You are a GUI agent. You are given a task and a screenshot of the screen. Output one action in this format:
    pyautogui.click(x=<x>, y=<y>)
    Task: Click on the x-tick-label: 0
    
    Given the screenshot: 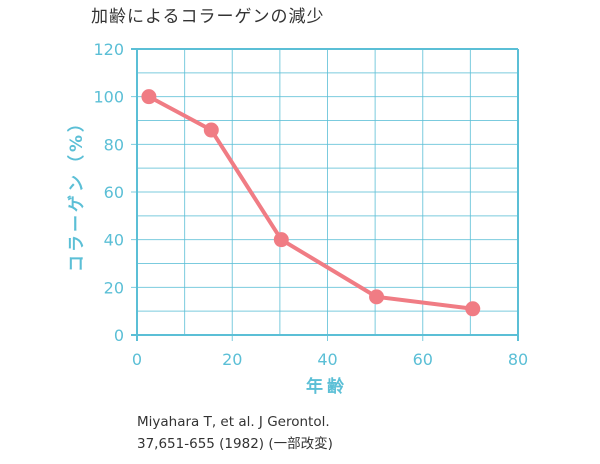 What is the action you would take?
    pyautogui.click(x=137, y=359)
    